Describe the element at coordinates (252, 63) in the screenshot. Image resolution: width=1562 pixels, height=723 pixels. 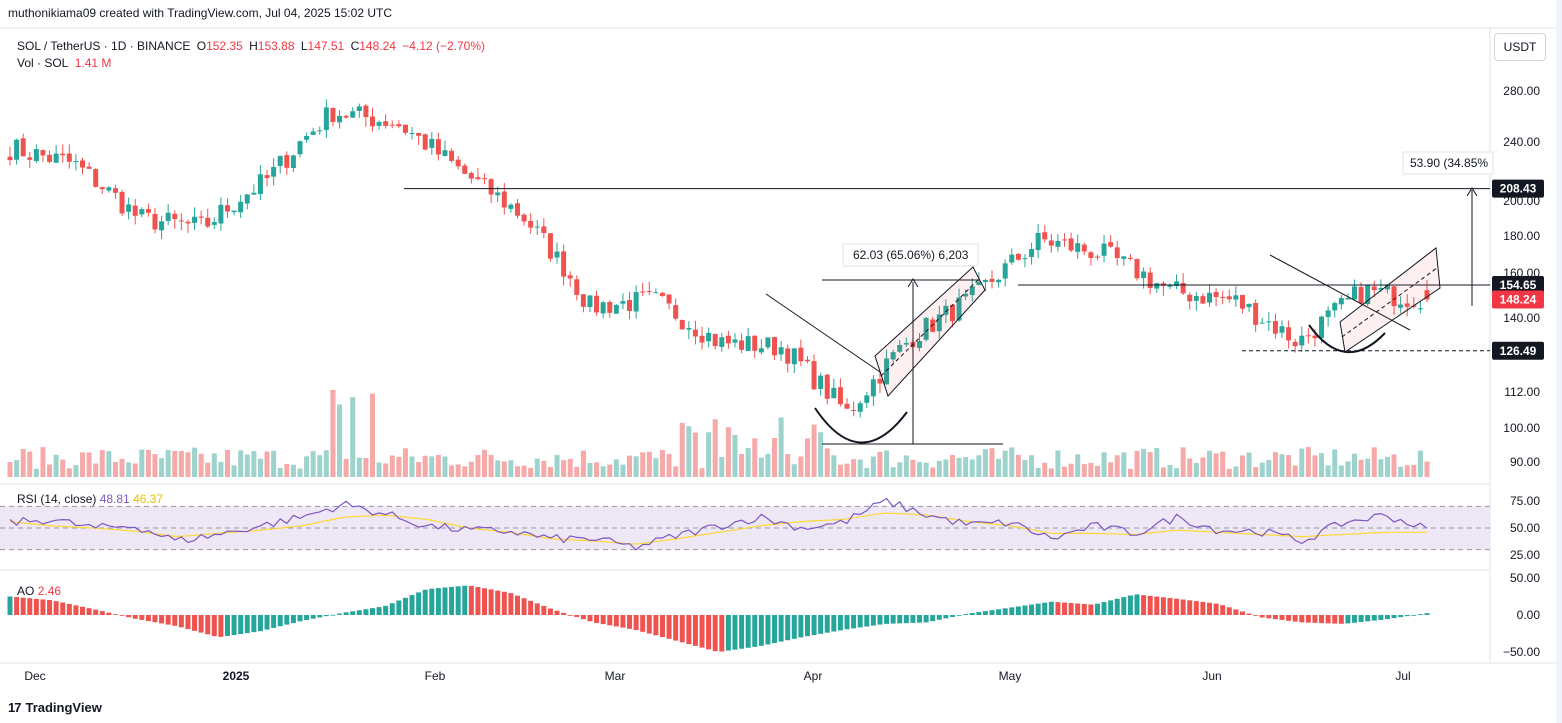
I see `volume-row: Vol · SOL 1.41 M` at that location.